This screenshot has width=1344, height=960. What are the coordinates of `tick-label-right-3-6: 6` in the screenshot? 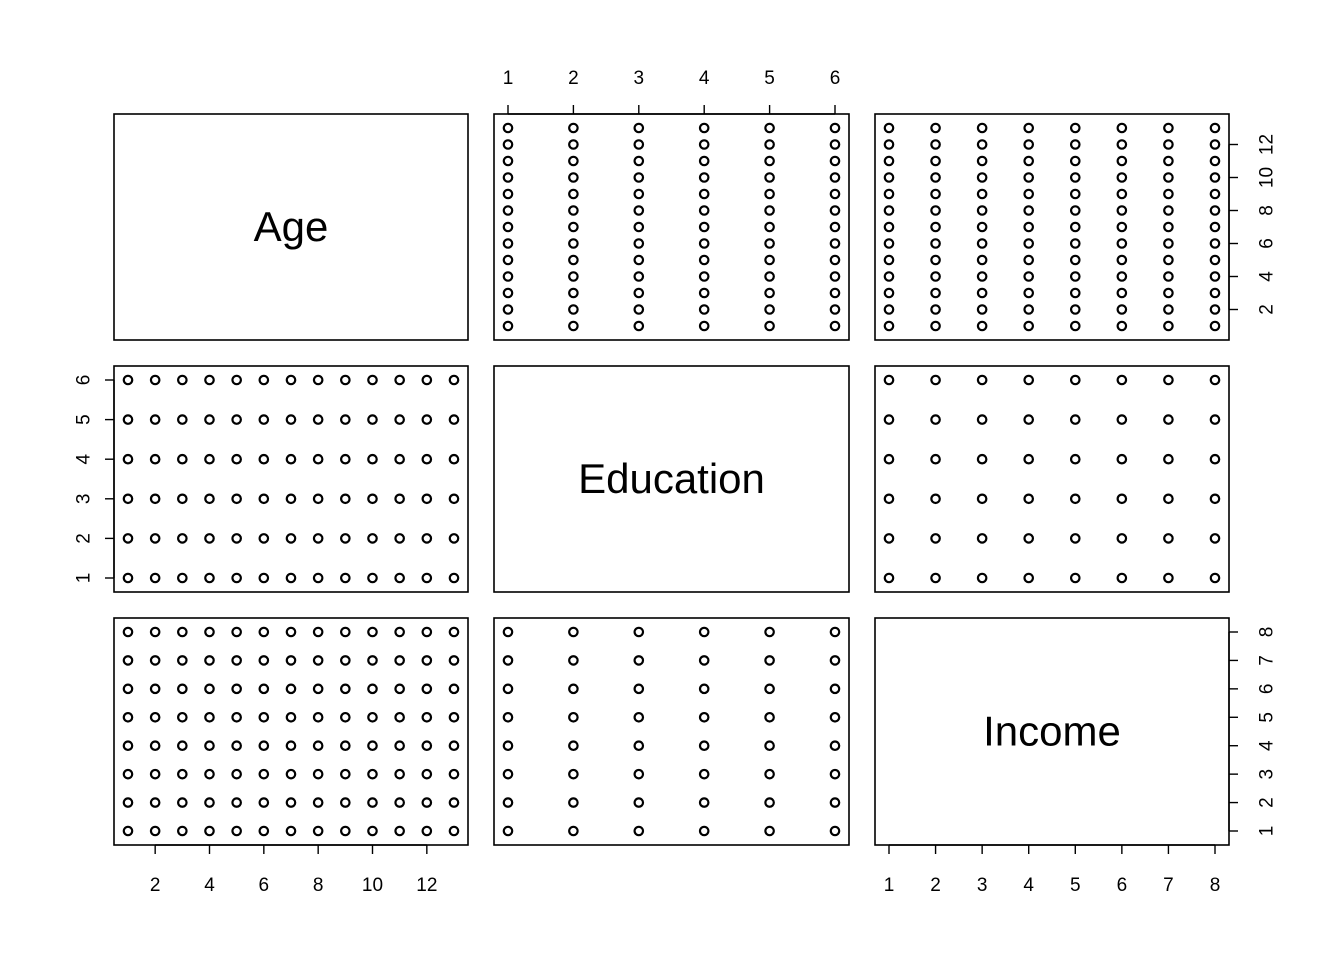 It's located at (1267, 689).